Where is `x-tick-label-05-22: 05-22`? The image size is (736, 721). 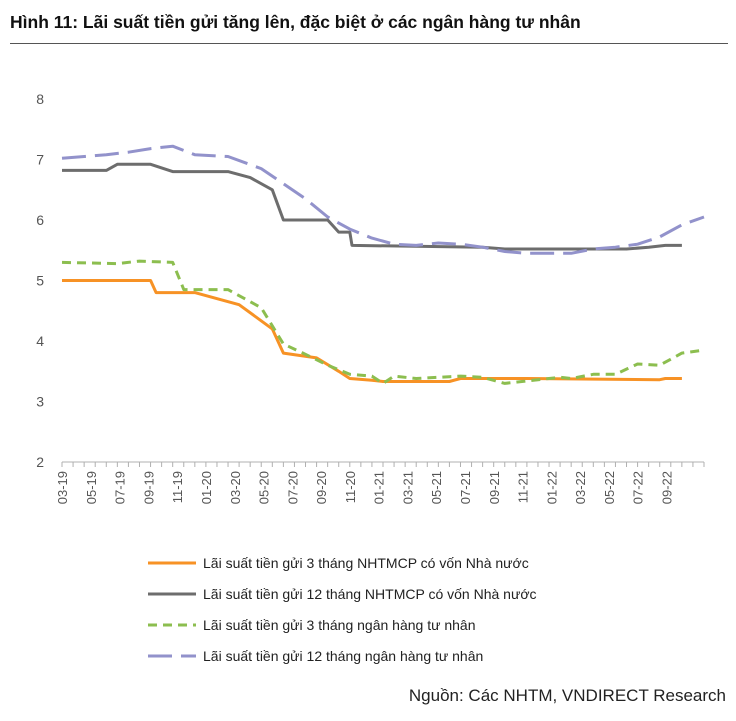 x-tick-label-05-22: 05-22 is located at coordinates (609, 487).